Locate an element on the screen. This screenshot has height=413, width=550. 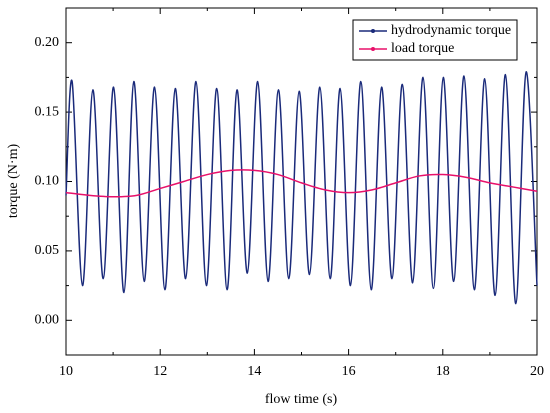
y-tick-label: 0.15 is located at coordinates (47, 111).